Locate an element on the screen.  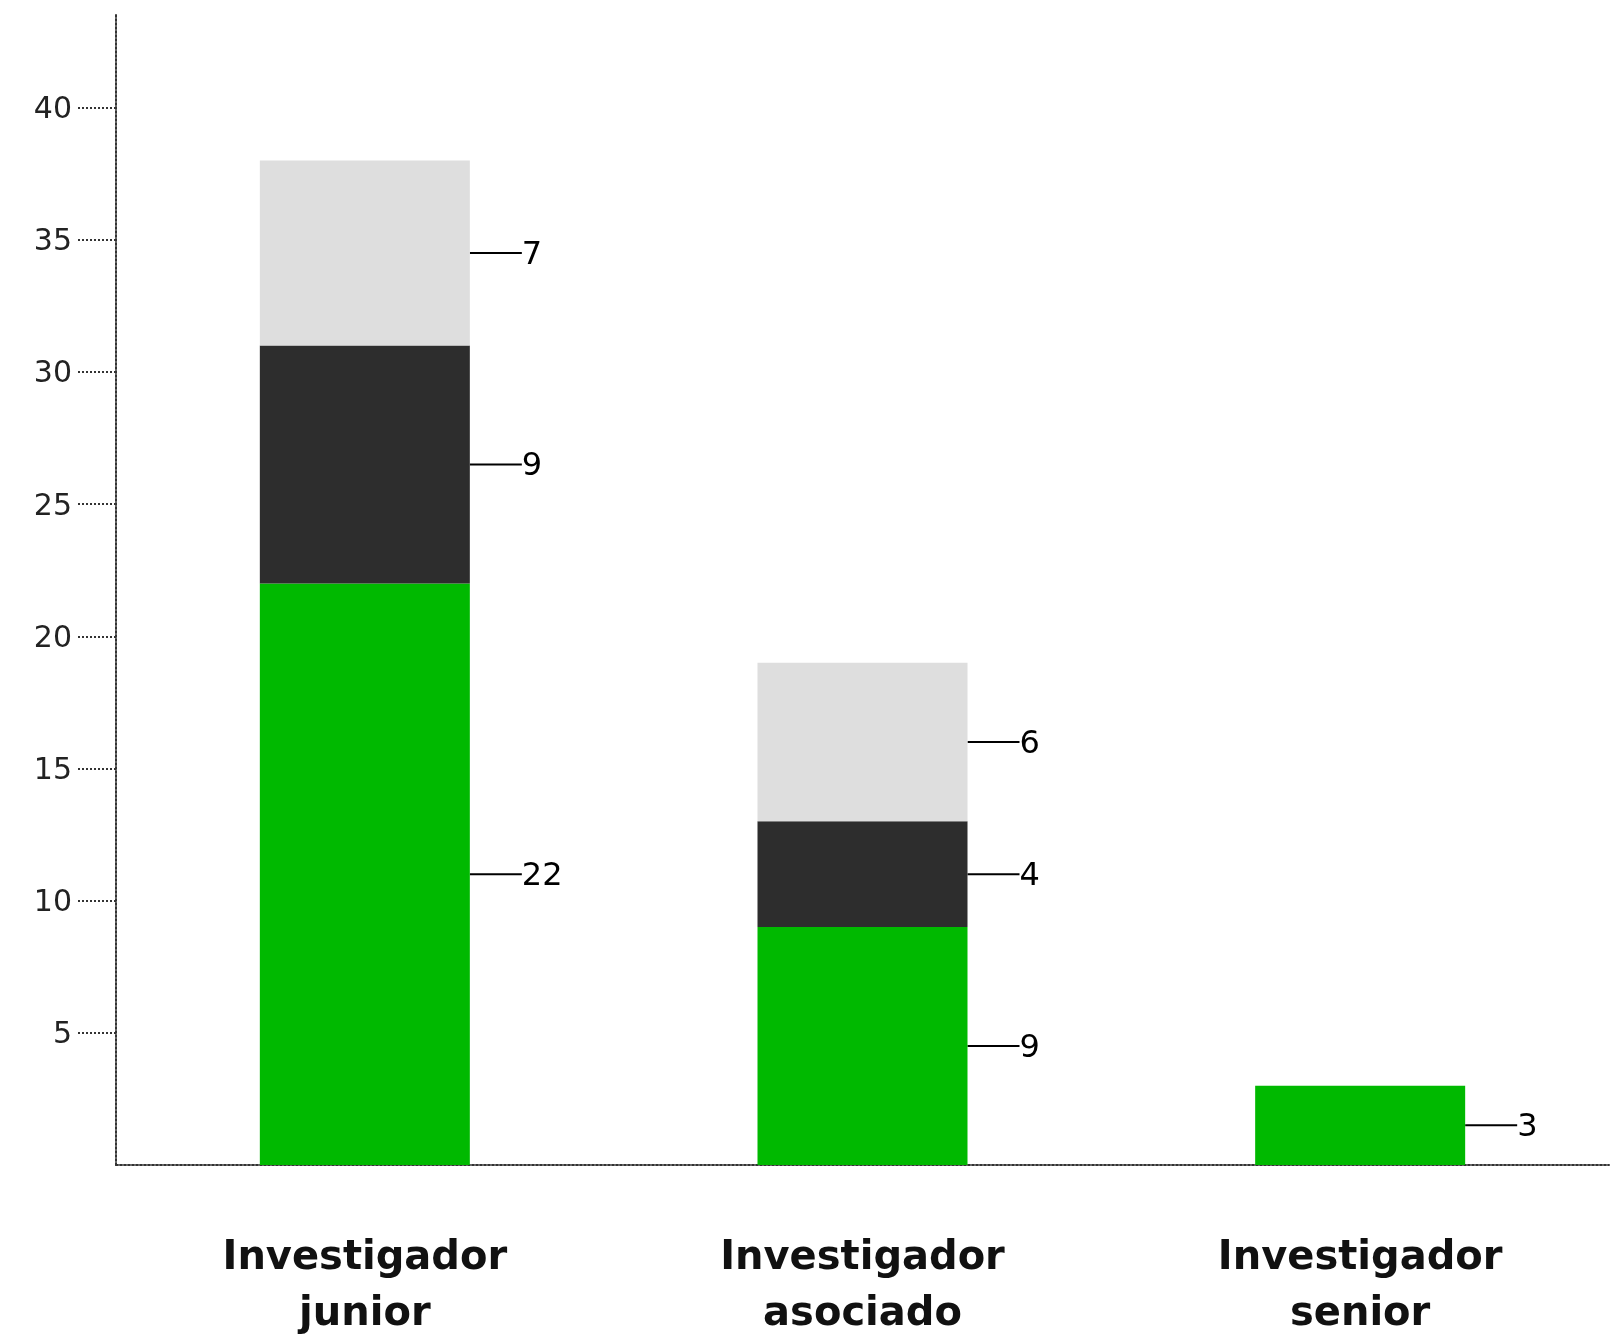
data-label: 22 is located at coordinates (542, 874).